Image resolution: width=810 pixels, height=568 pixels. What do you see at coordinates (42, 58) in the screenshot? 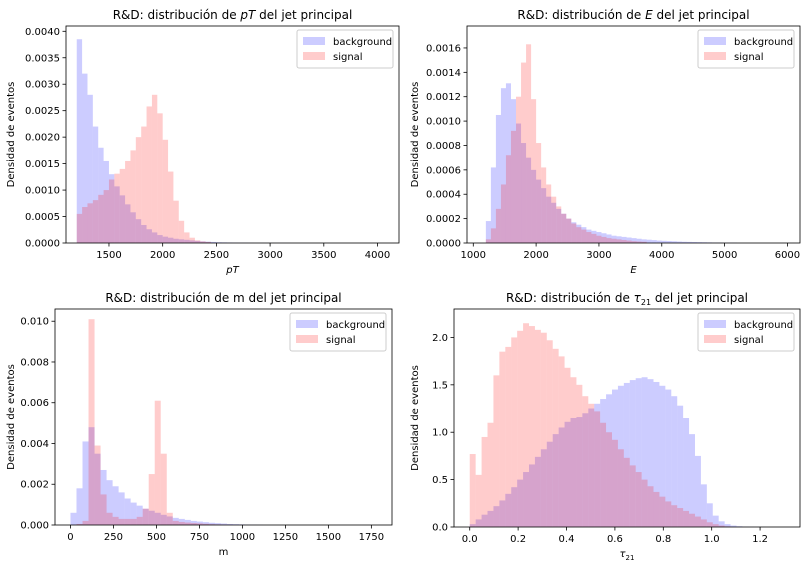
I see `y-tick-label: 0.0035` at bounding box center [42, 58].